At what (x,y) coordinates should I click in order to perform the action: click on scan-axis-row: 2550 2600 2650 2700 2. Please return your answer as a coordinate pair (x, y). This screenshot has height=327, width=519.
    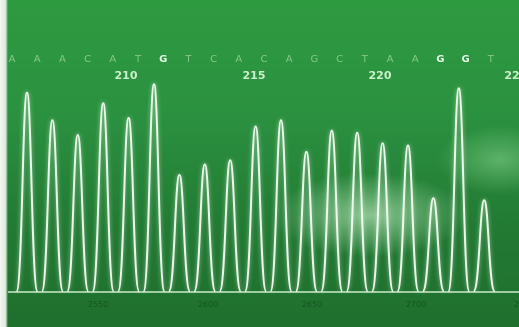
    Looking at the image, I should click on (303, 304).